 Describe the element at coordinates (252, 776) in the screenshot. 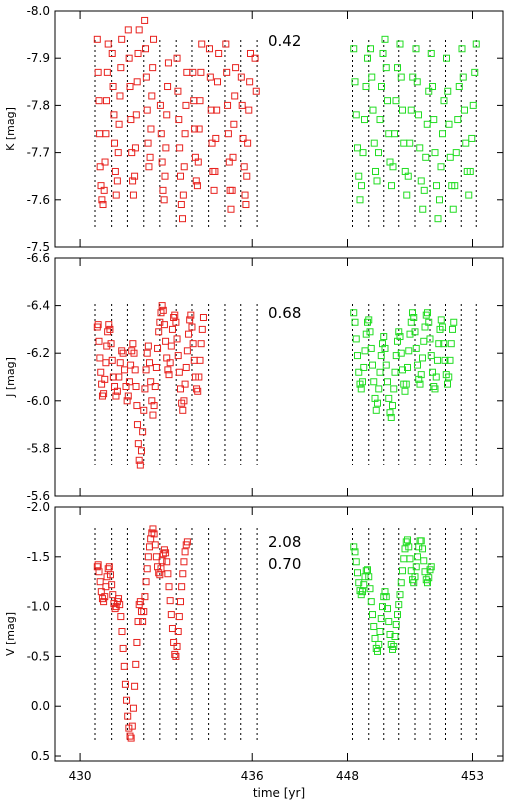

I see `x-tick-label: 436` at that location.